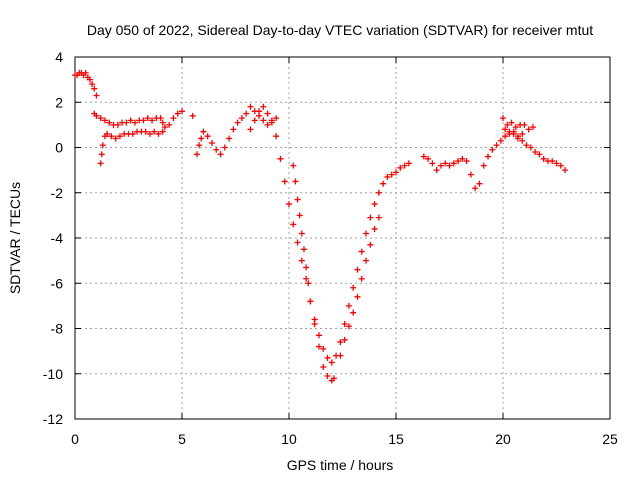 Image resolution: width=640 pixels, height=480 pixels. I want to click on x-tick-labels: 0 5 10 15 20 25, so click(344, 439).